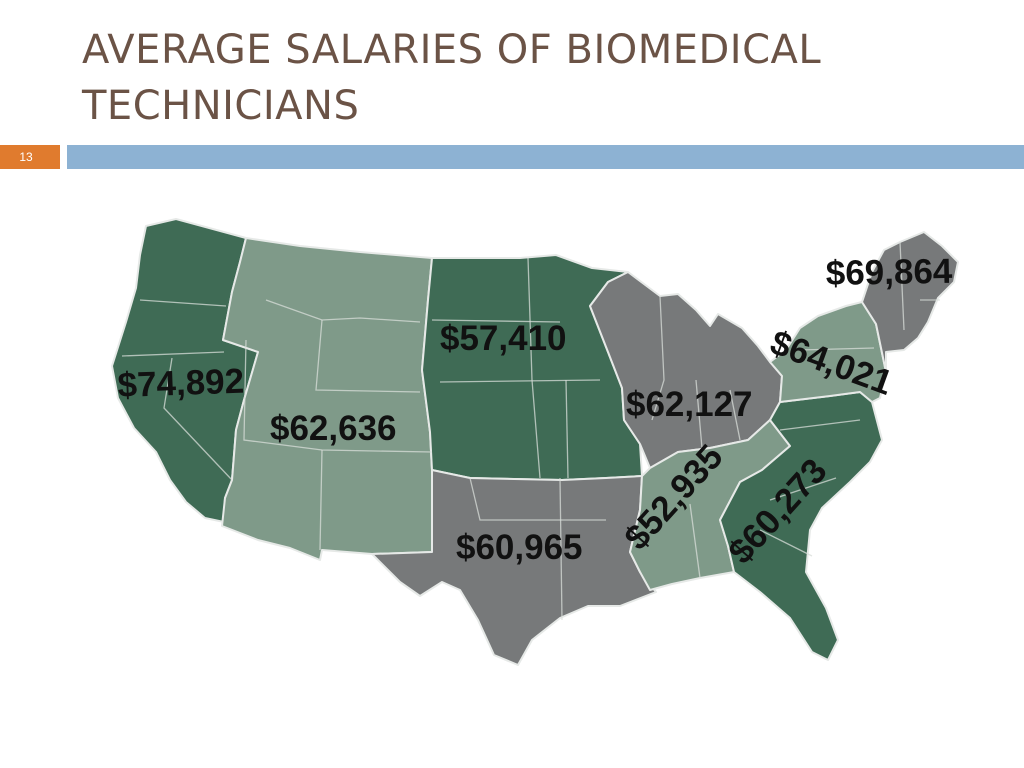 Image resolution: width=1024 pixels, height=768 pixels. Describe the element at coordinates (30, 157) in the screenshot. I see `slide-number: 13` at that location.